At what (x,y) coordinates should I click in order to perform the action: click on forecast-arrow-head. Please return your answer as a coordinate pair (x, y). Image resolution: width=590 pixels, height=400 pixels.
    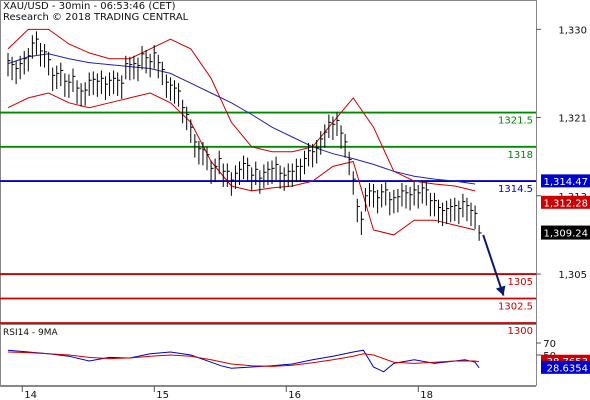
    Looking at the image, I should click on (500, 290).